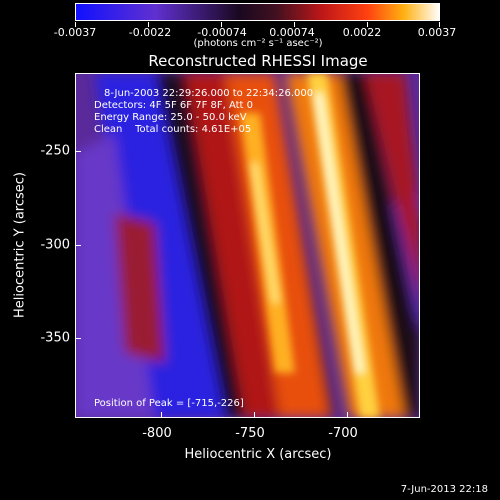 This screenshot has height=500, width=500. What do you see at coordinates (258, 61) in the screenshot?
I see `plot-title: Reconstructed RHESSI Image` at bounding box center [258, 61].